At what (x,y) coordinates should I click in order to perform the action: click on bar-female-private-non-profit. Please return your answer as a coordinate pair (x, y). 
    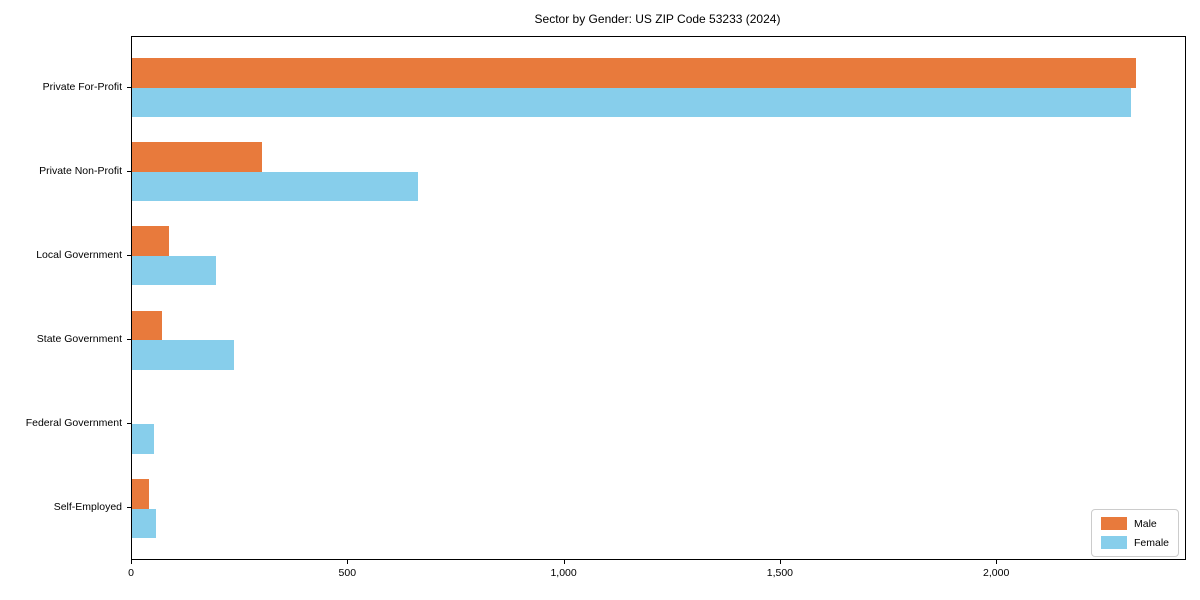
    Looking at the image, I should click on (275, 186).